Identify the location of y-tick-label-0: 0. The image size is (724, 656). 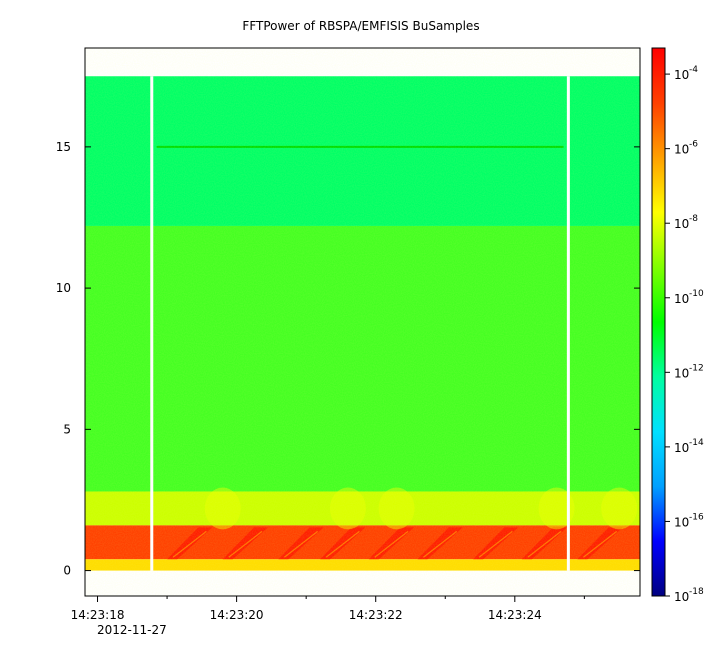
(67, 571).